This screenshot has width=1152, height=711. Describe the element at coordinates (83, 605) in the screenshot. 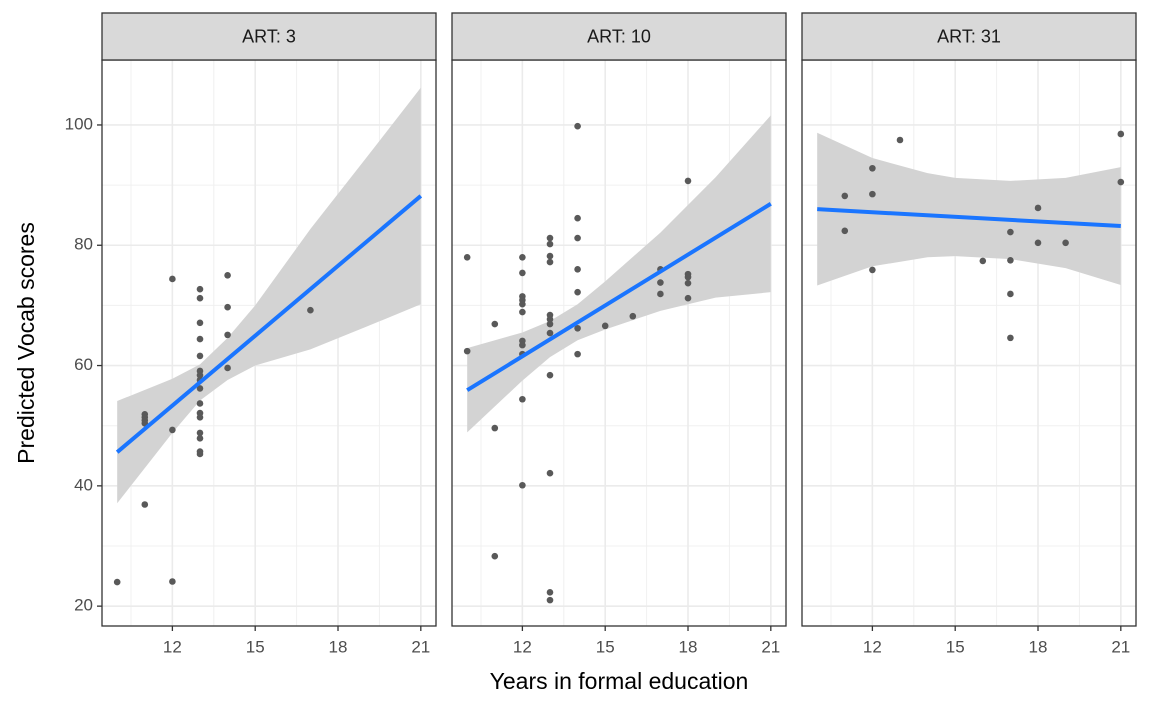

I see `y-tick-label: 20` at that location.